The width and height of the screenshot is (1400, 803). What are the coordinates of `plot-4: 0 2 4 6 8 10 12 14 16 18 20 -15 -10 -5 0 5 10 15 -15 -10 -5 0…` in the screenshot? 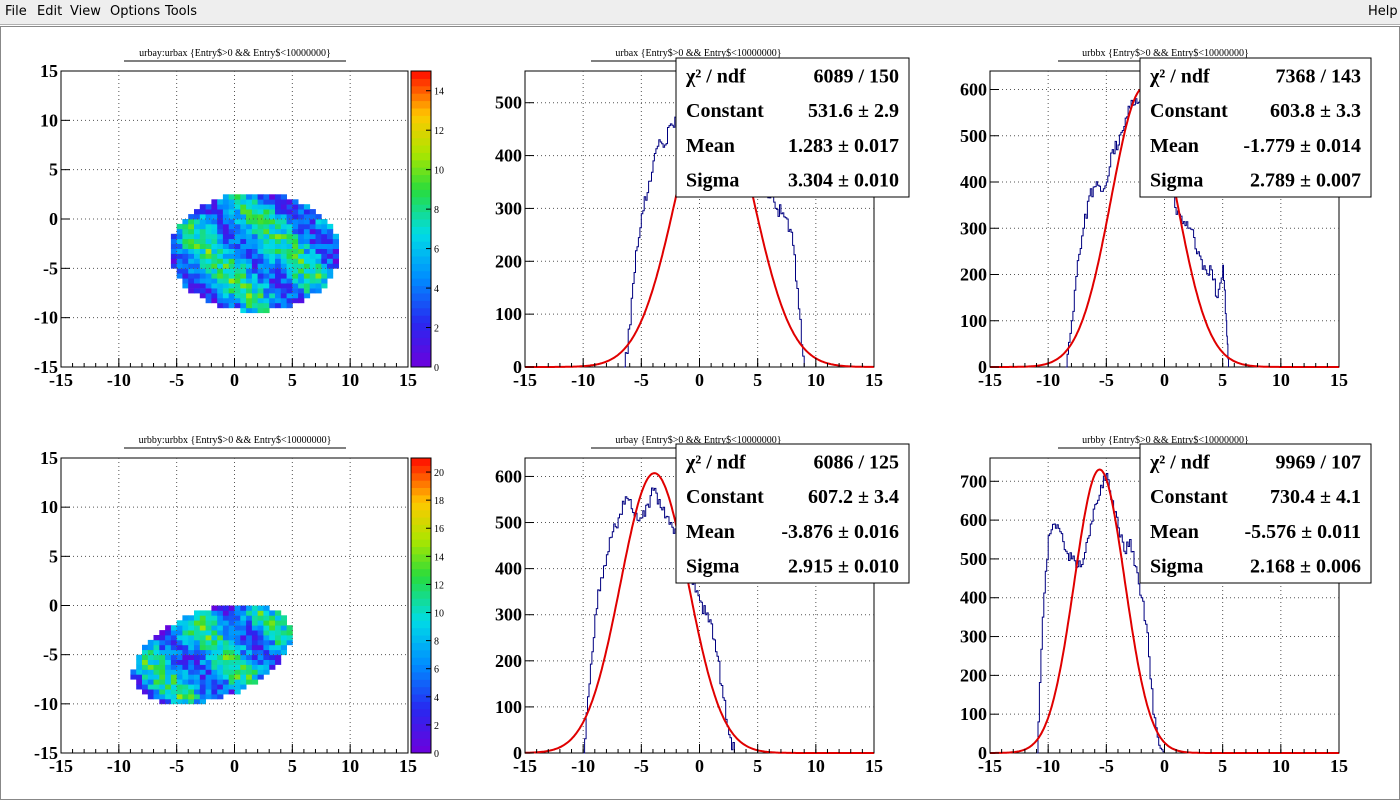 It's located at (239, 603).